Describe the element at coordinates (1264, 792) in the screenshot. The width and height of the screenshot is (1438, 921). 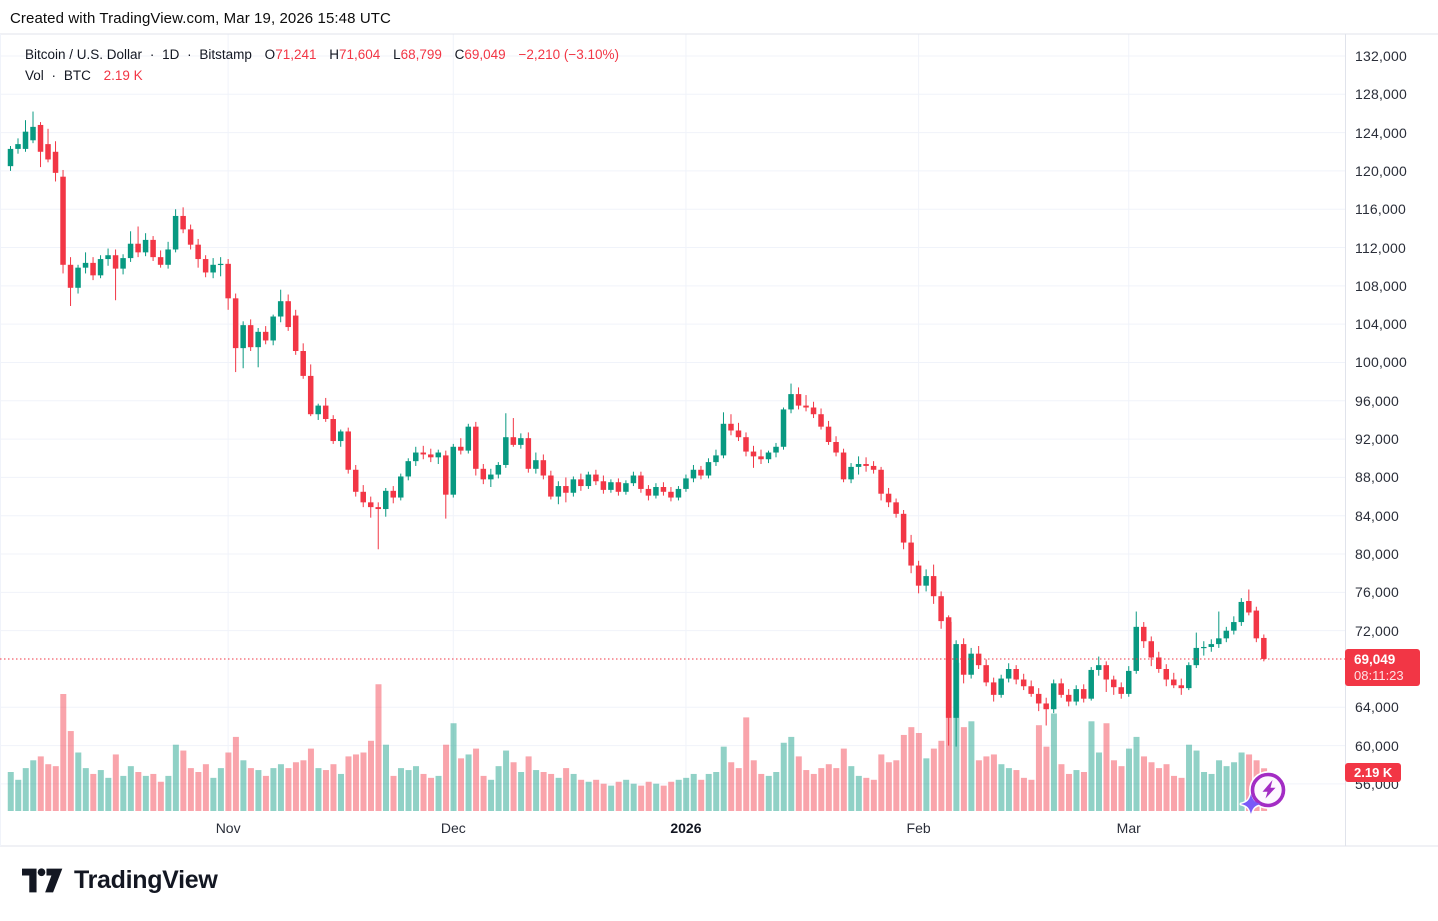
I see `boost-lightning-icon` at that location.